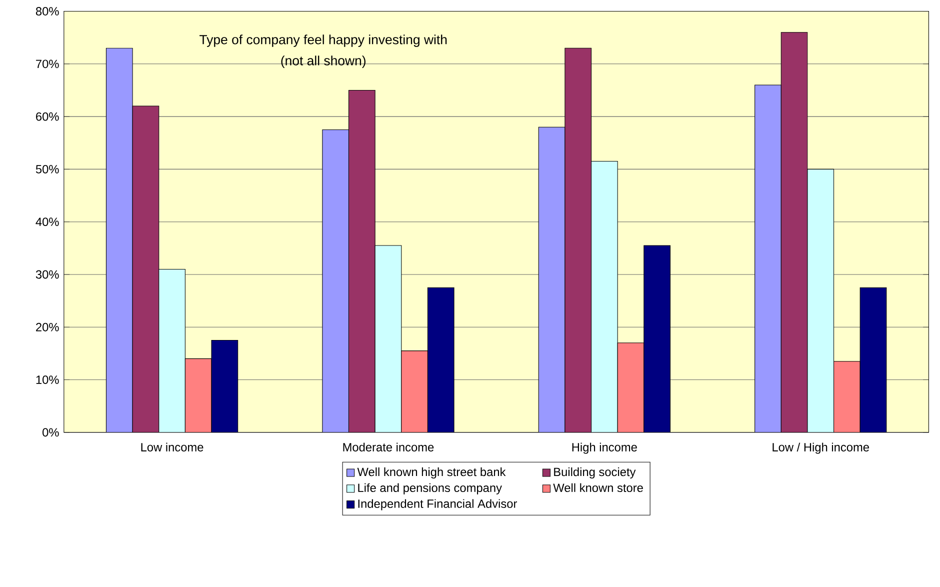  What do you see at coordinates (604, 448) in the screenshot?
I see `x-tick-label: High income` at bounding box center [604, 448].